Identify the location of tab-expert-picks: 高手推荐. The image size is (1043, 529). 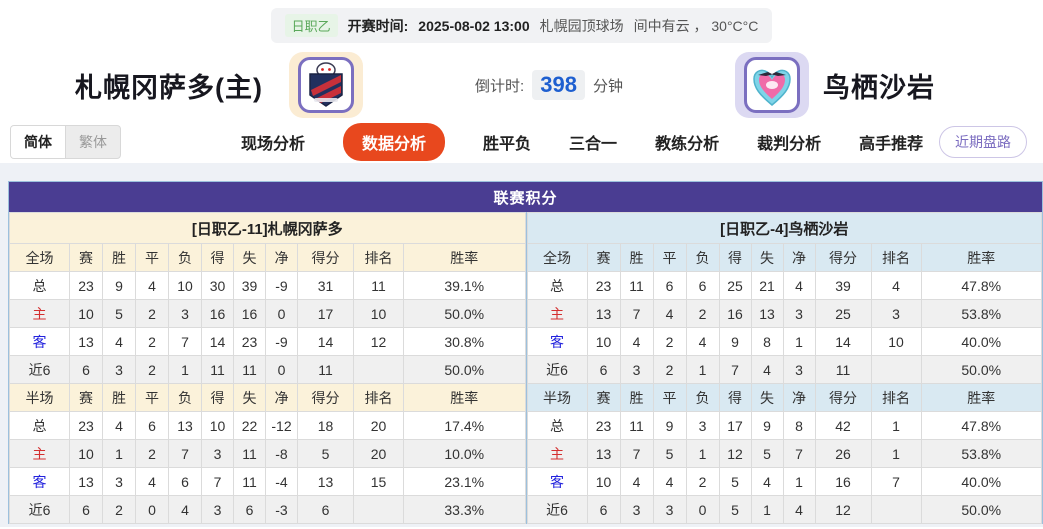
(891, 144).